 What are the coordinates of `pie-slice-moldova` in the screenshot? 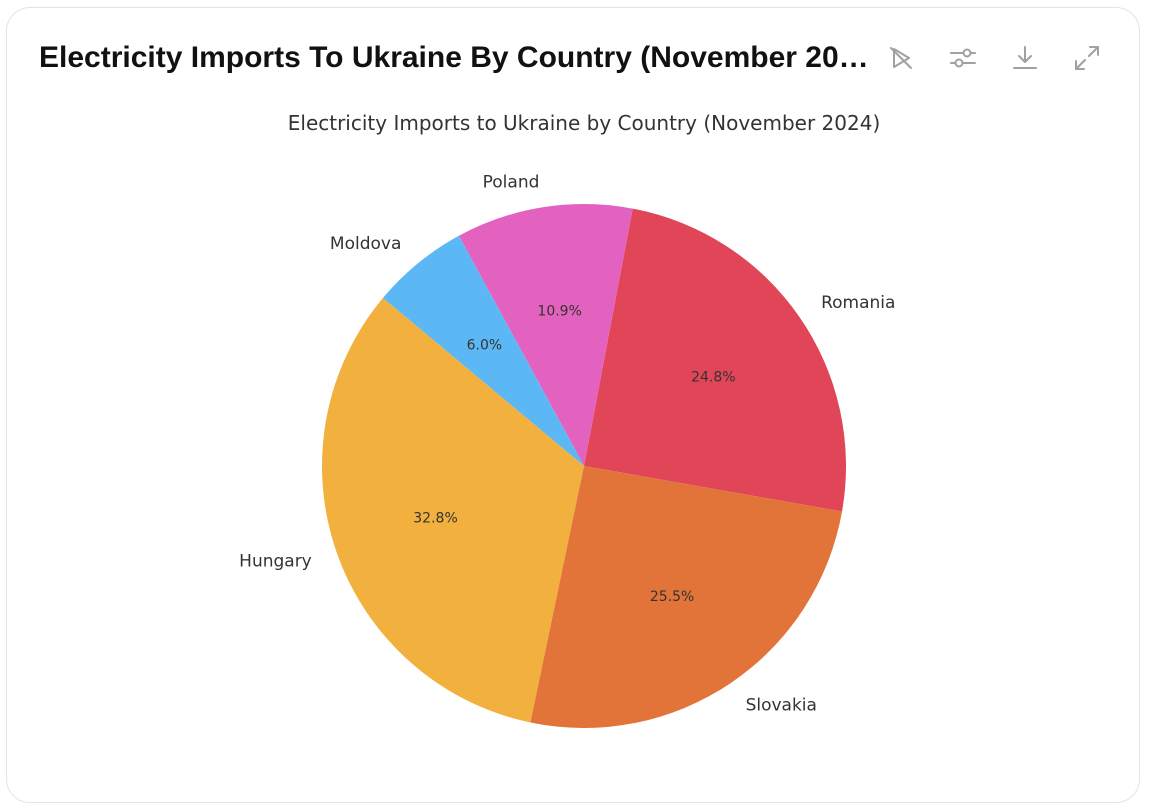 It's located at (483, 350).